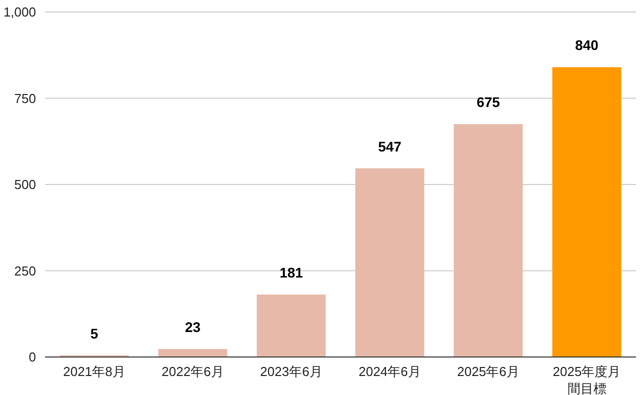 This screenshot has height=395, width=640. I want to click on data-label: 547, so click(390, 146).